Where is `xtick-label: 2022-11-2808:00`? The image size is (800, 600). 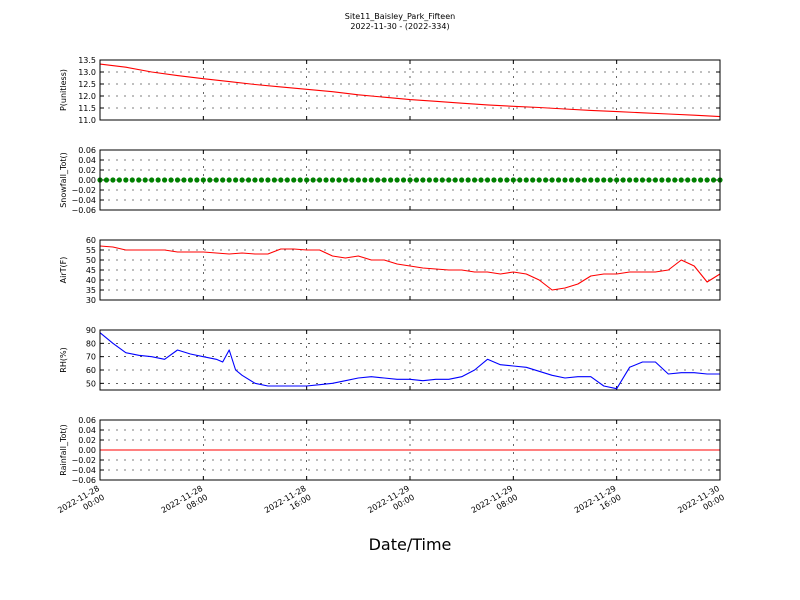 xtick-label: 2022-11-2808:00 is located at coordinates (185, 504).